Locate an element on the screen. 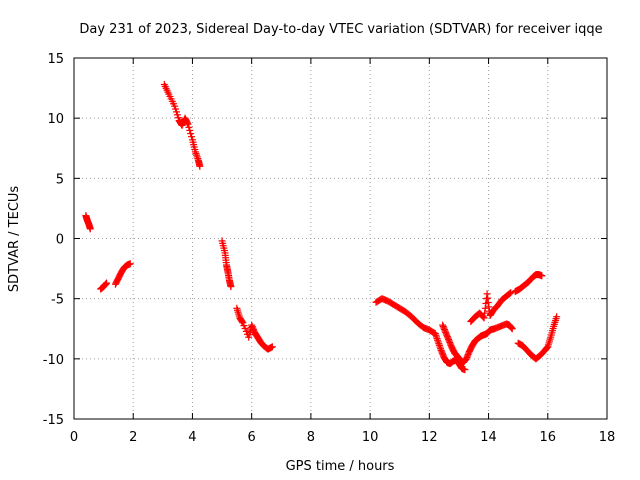  x-tick-label: 0 is located at coordinates (74, 437).